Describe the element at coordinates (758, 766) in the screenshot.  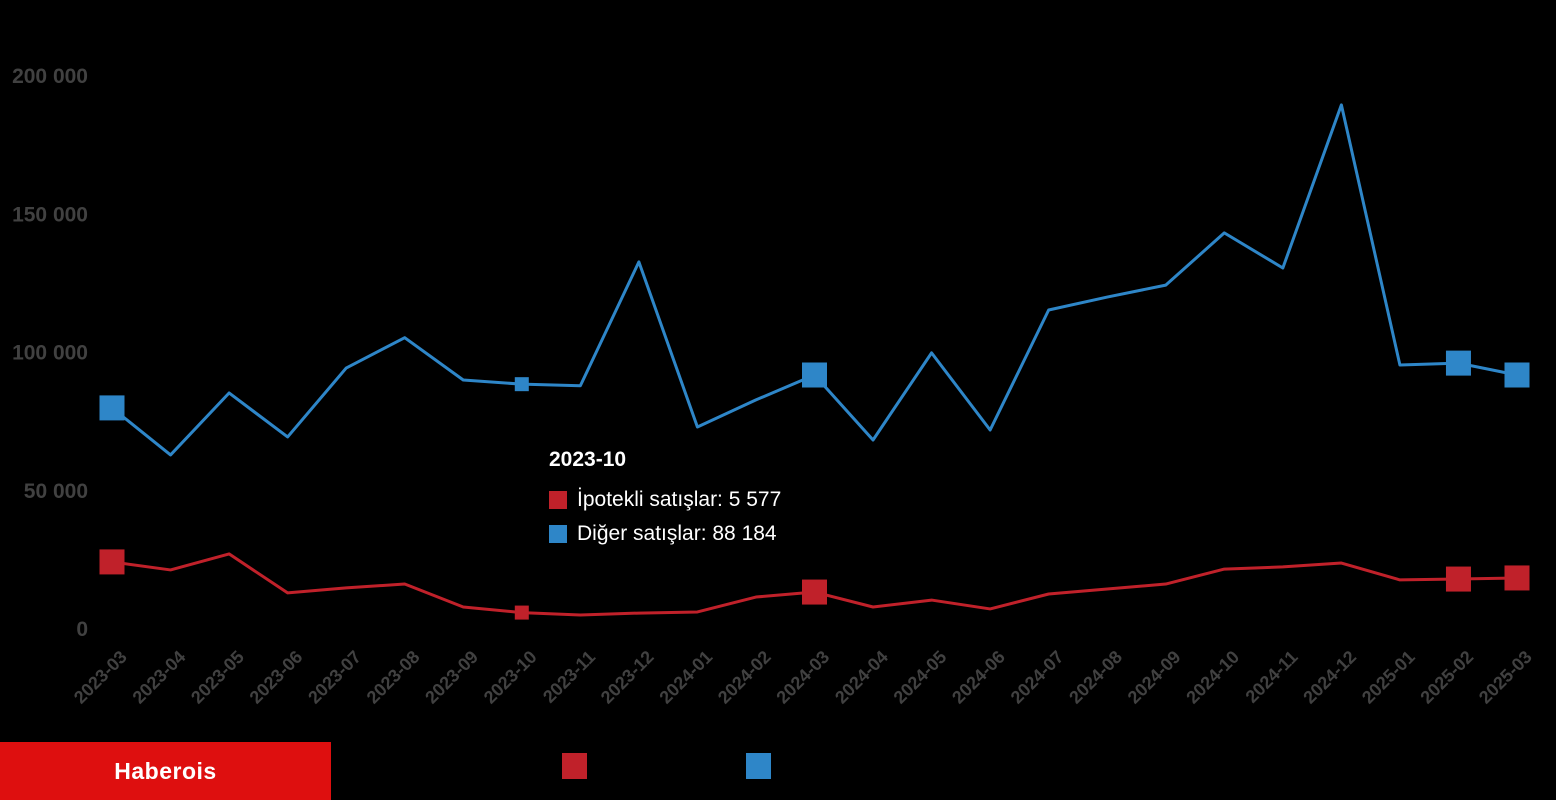
I see `legend-swatch-diger` at that location.